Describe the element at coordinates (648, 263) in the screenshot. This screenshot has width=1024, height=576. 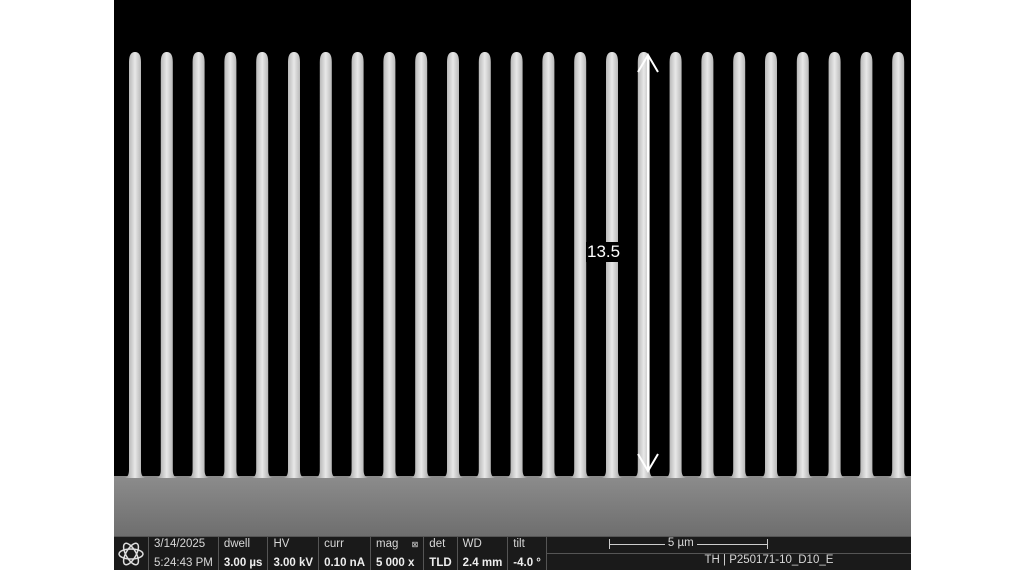
I see `measurement-arrow` at that location.